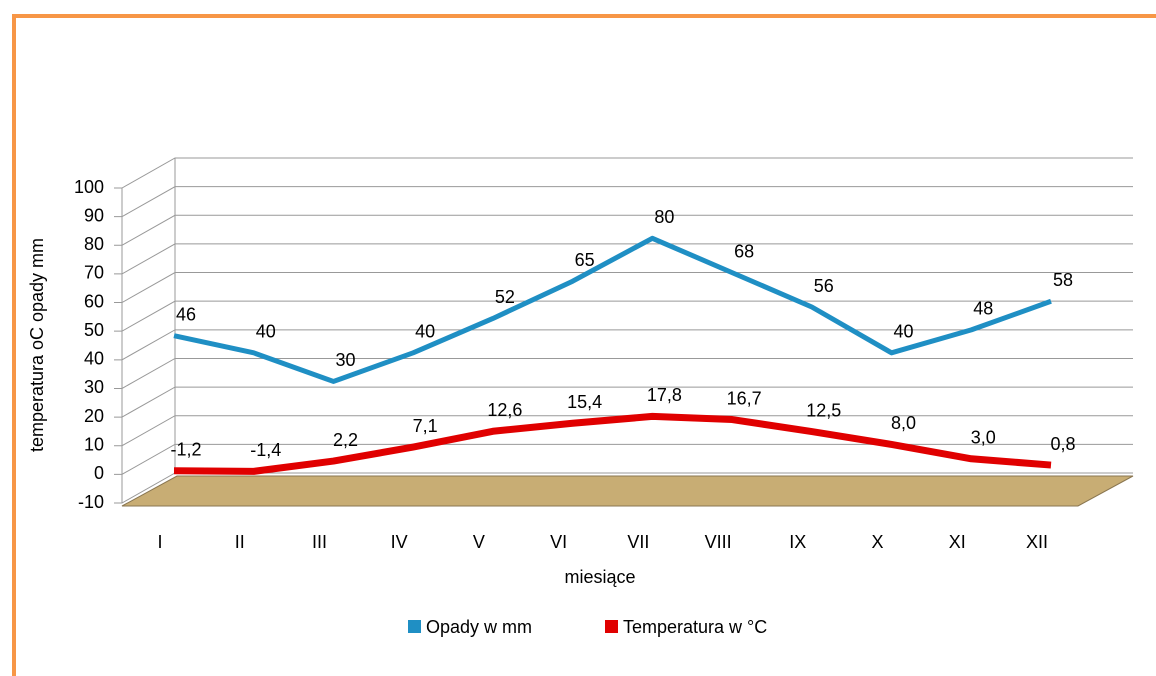 The image size is (1156, 676). What do you see at coordinates (585, 260) in the screenshot?
I see `data-label: 65` at bounding box center [585, 260].